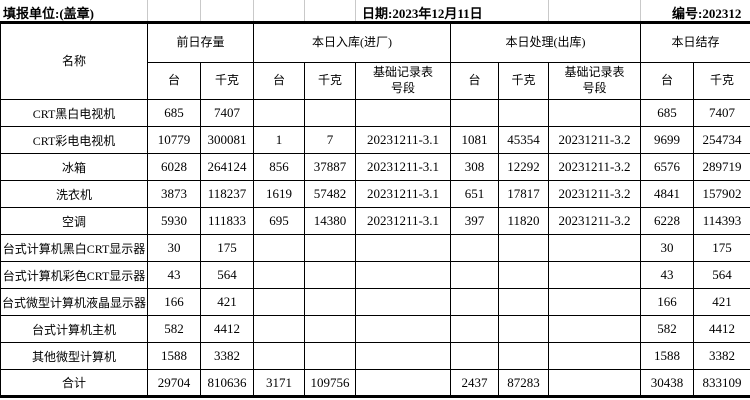 The width and height of the screenshot is (750, 400). What do you see at coordinates (227, 140) in the screenshot?
I see `data-cell: 300081` at bounding box center [227, 140].